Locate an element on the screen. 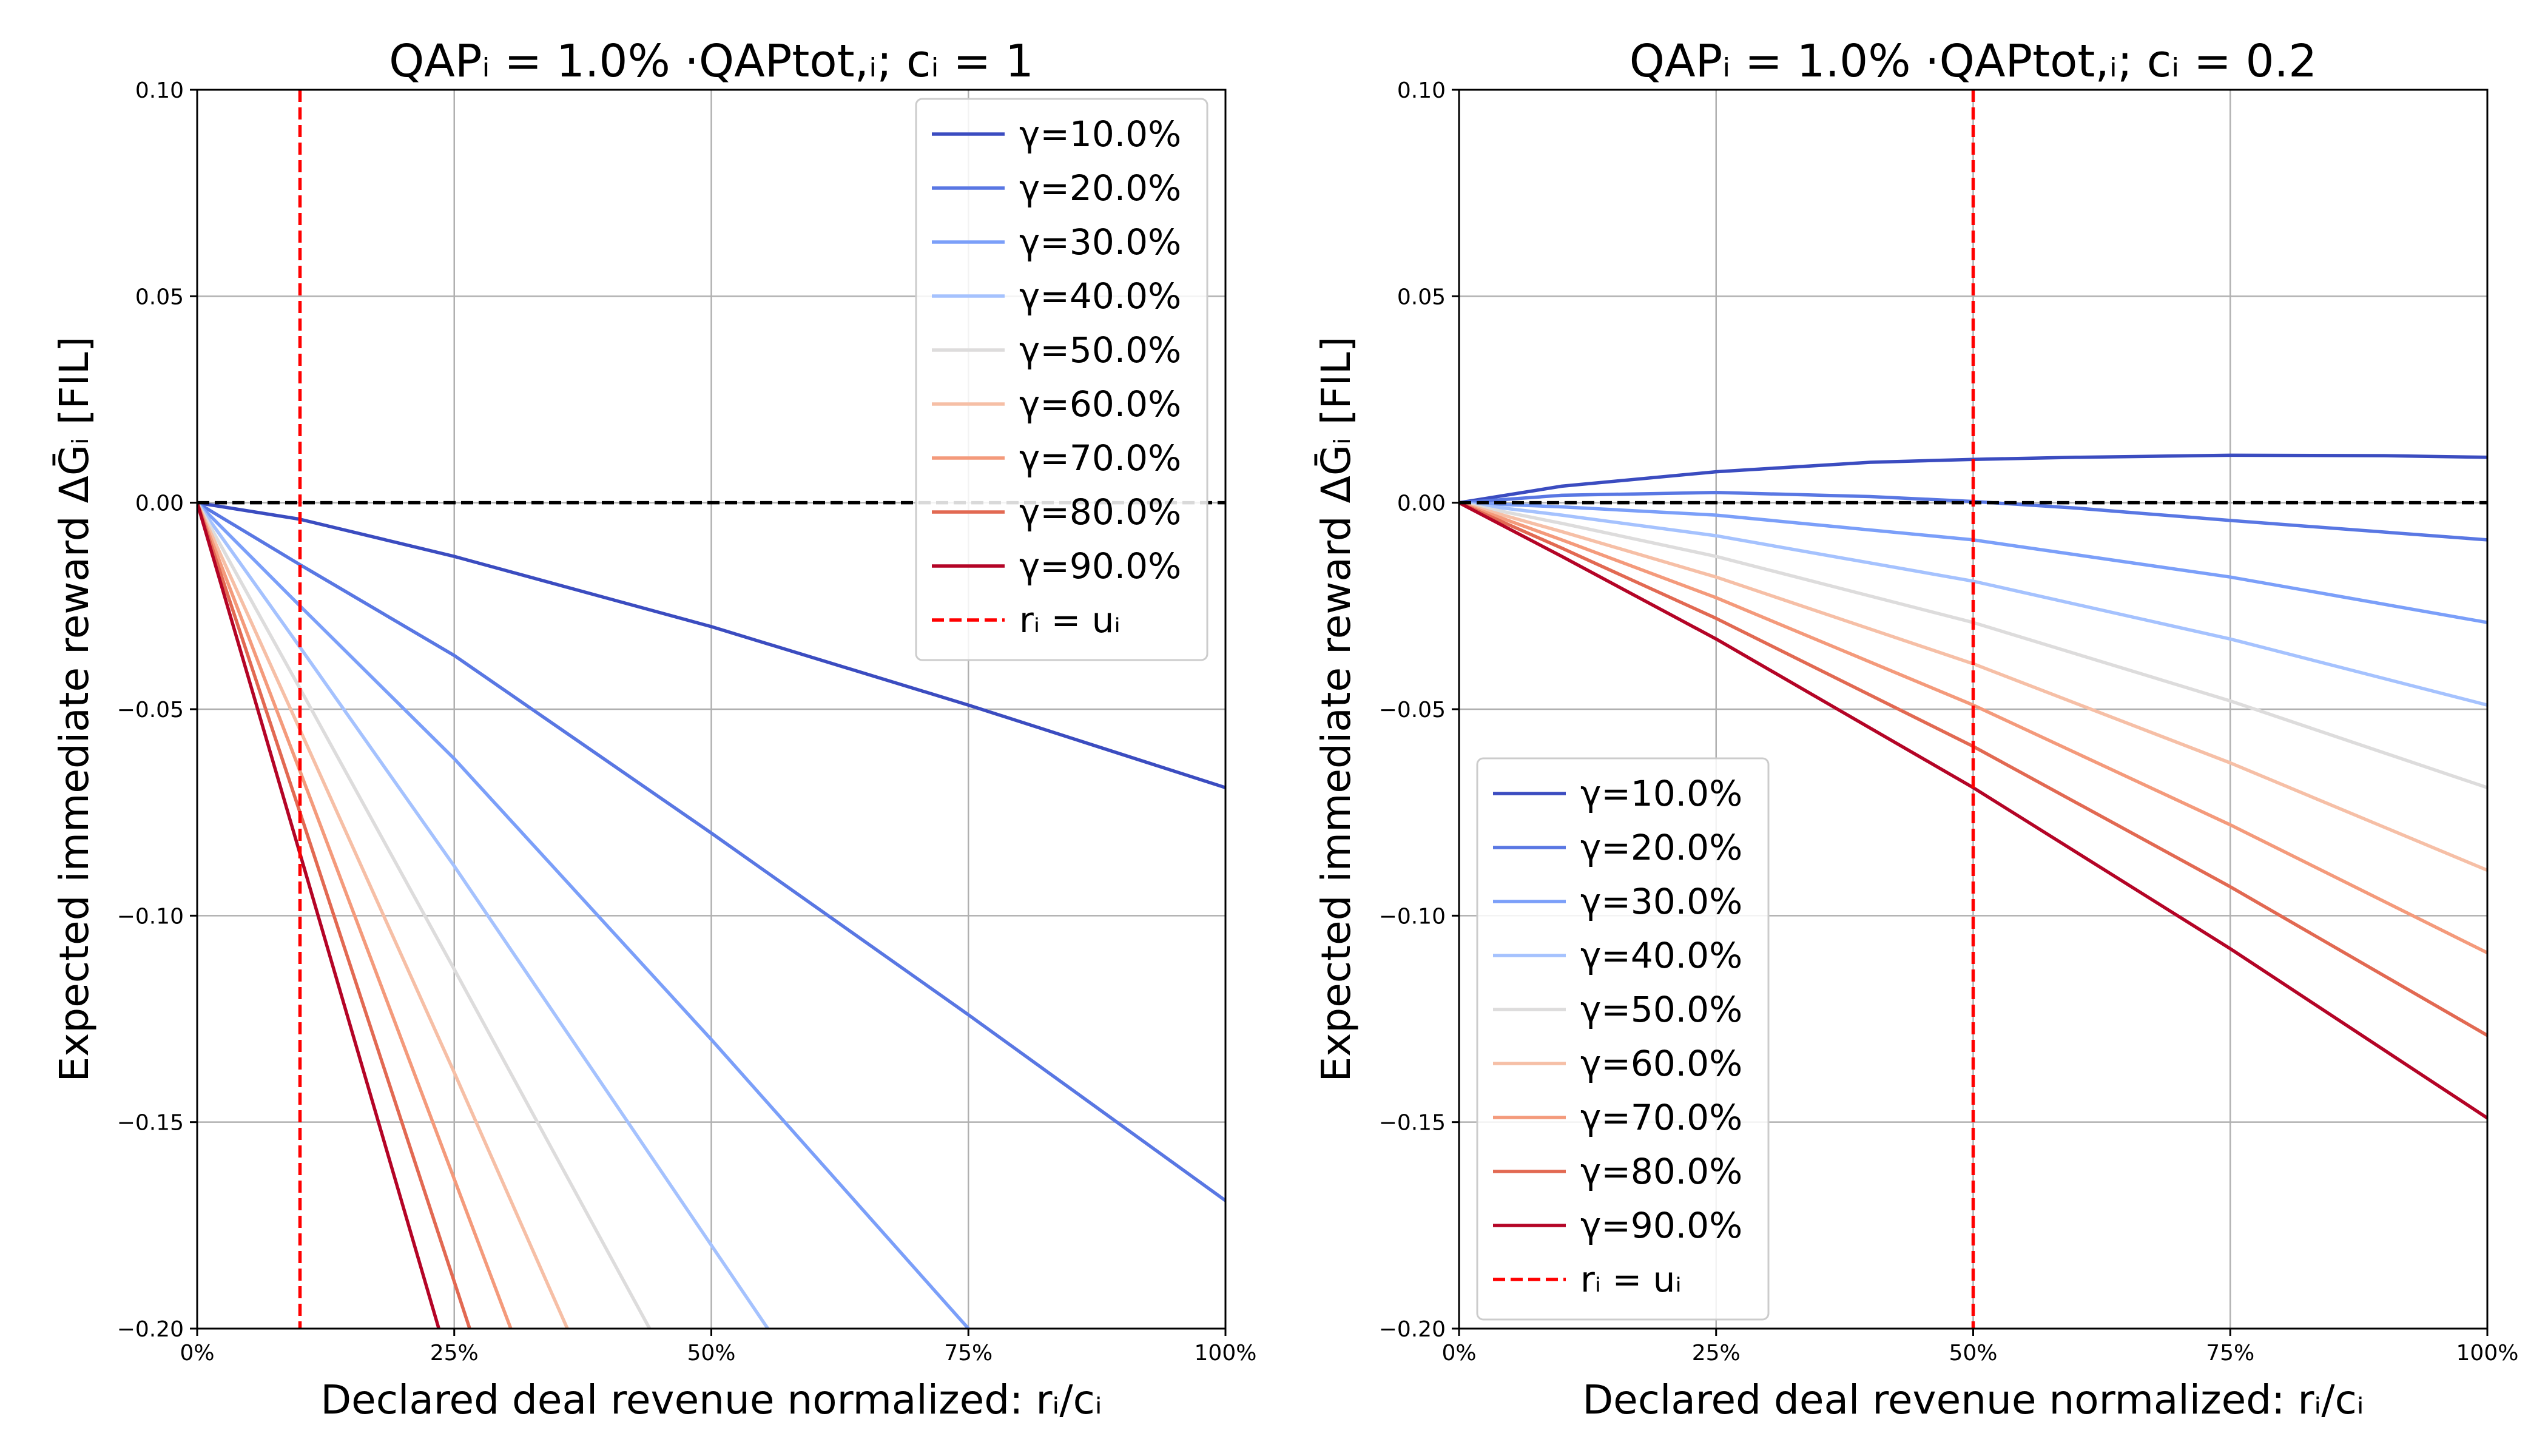  chart-title: QAPᵢ = 1.0% ·QAPtot,ᵢ; cᵢ = 0.2 is located at coordinates (1973, 61).